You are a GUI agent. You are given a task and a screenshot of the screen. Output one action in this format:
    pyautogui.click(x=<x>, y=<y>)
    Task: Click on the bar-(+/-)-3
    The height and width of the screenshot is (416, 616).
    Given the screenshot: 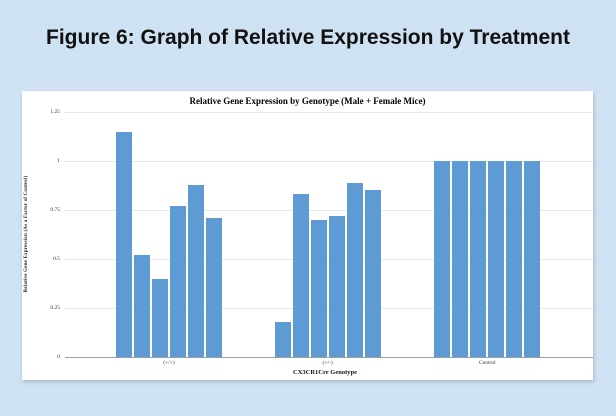 What is the action you would take?
    pyautogui.click(x=318, y=288)
    